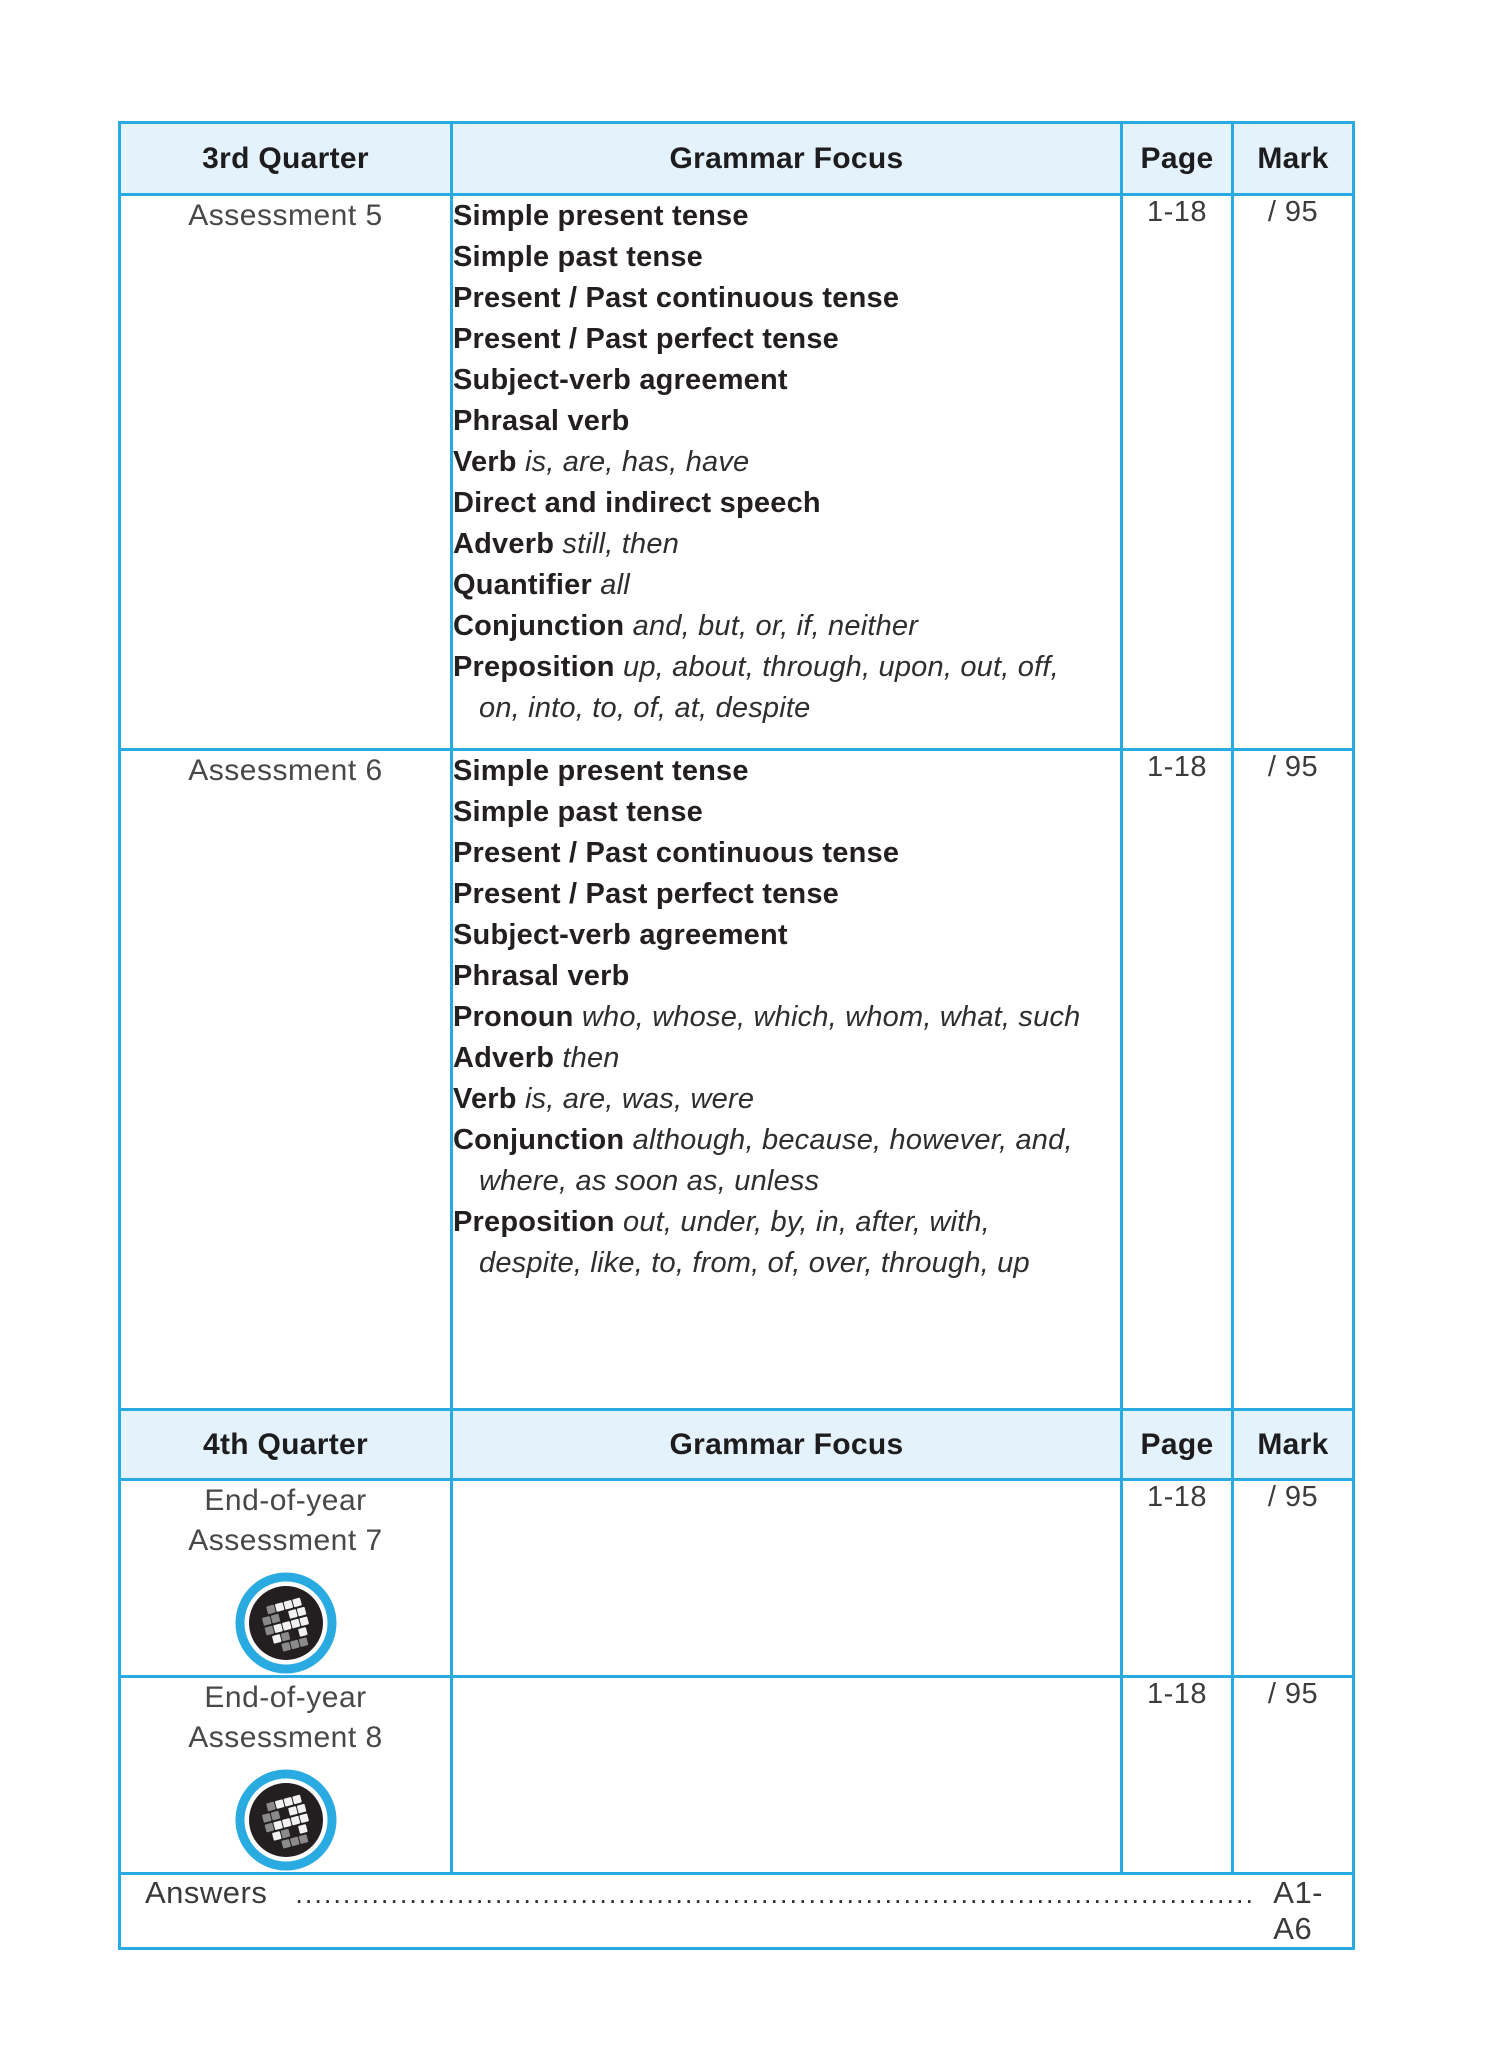 The height and width of the screenshot is (2050, 1501). What do you see at coordinates (686, 626) in the screenshot?
I see `grammar-focus-item: Conjunction and, but, or, if, neither` at bounding box center [686, 626].